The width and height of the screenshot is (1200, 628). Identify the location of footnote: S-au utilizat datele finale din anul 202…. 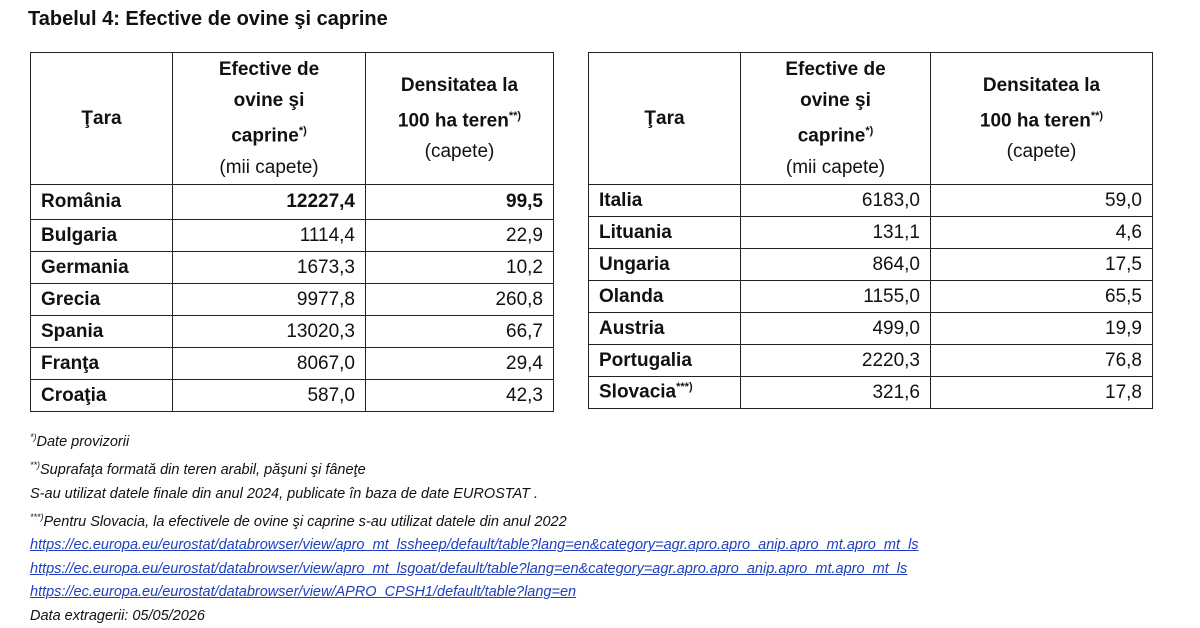
(600, 495).